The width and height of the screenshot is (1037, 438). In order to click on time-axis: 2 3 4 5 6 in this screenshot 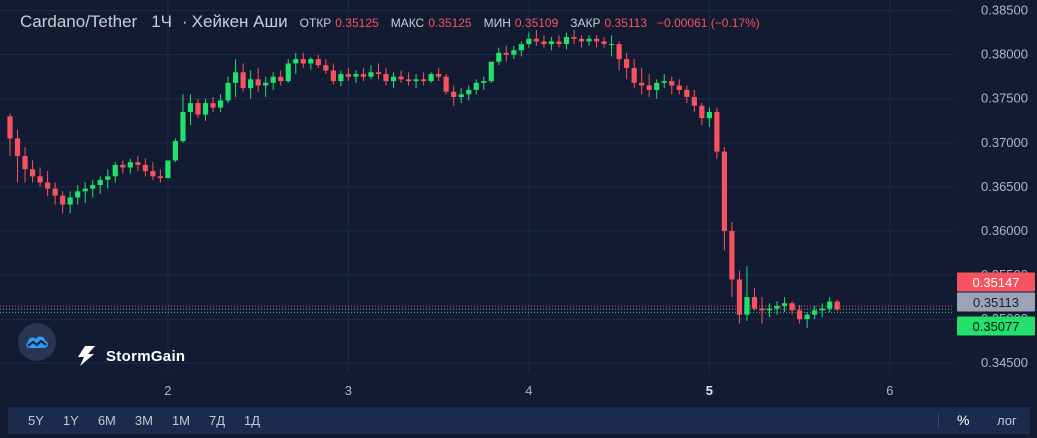, I will do `click(528, 390)`.